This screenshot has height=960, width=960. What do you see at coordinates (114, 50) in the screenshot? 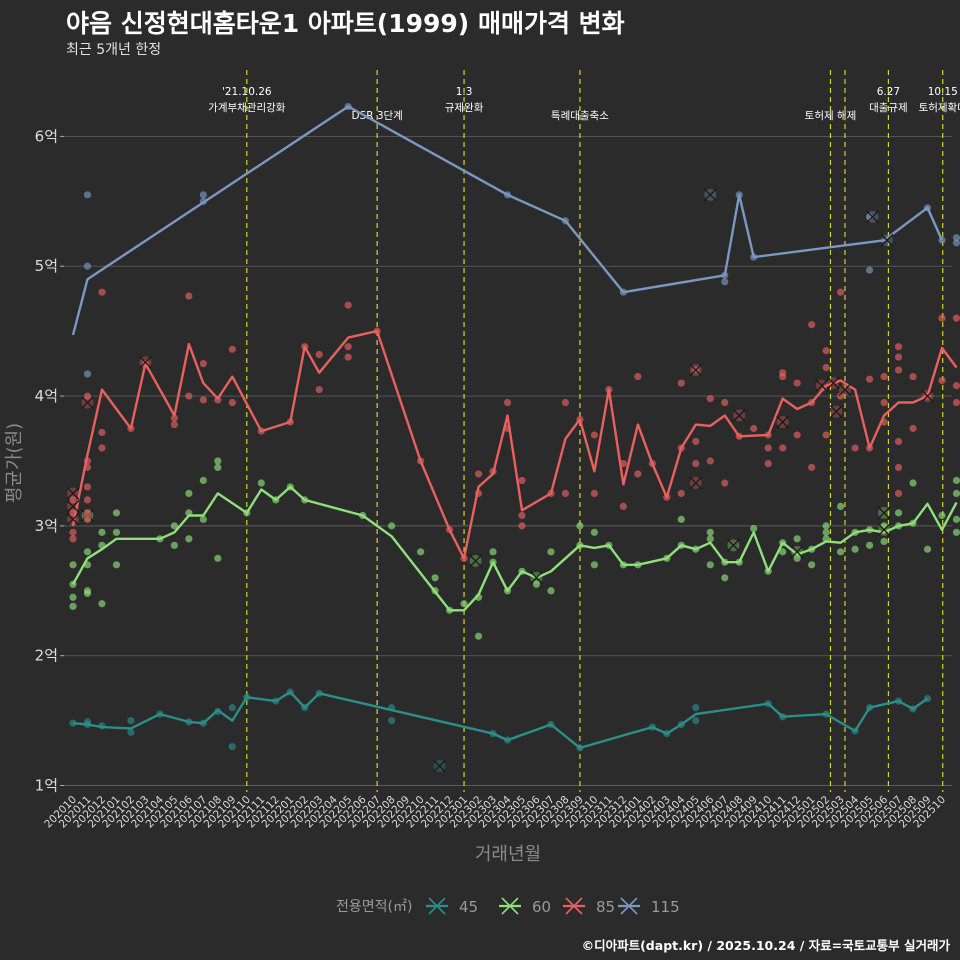
I see `chart-subtitle: 최근 5개년 한정` at bounding box center [114, 50].